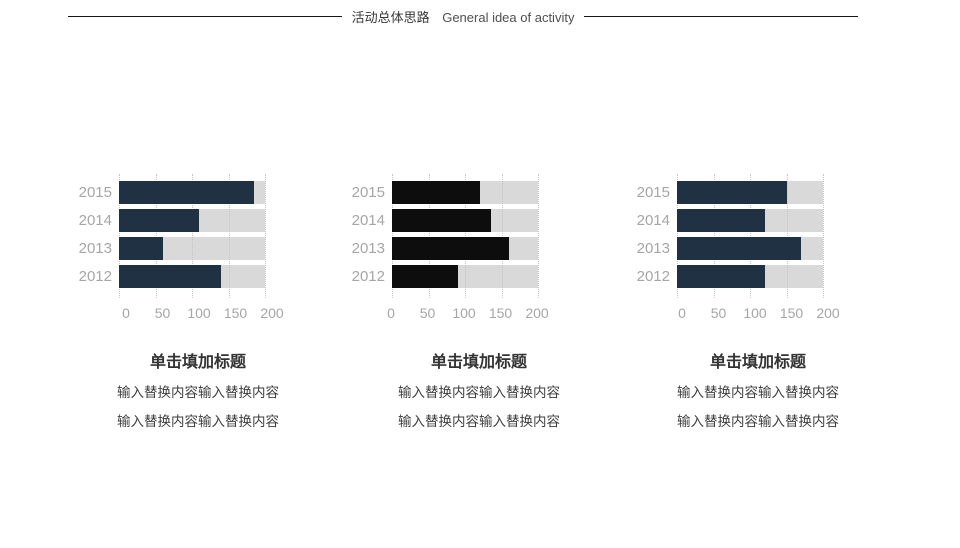  Describe the element at coordinates (390, 17) in the screenshot. I see `page-title-zh: 活动总体思路` at that location.